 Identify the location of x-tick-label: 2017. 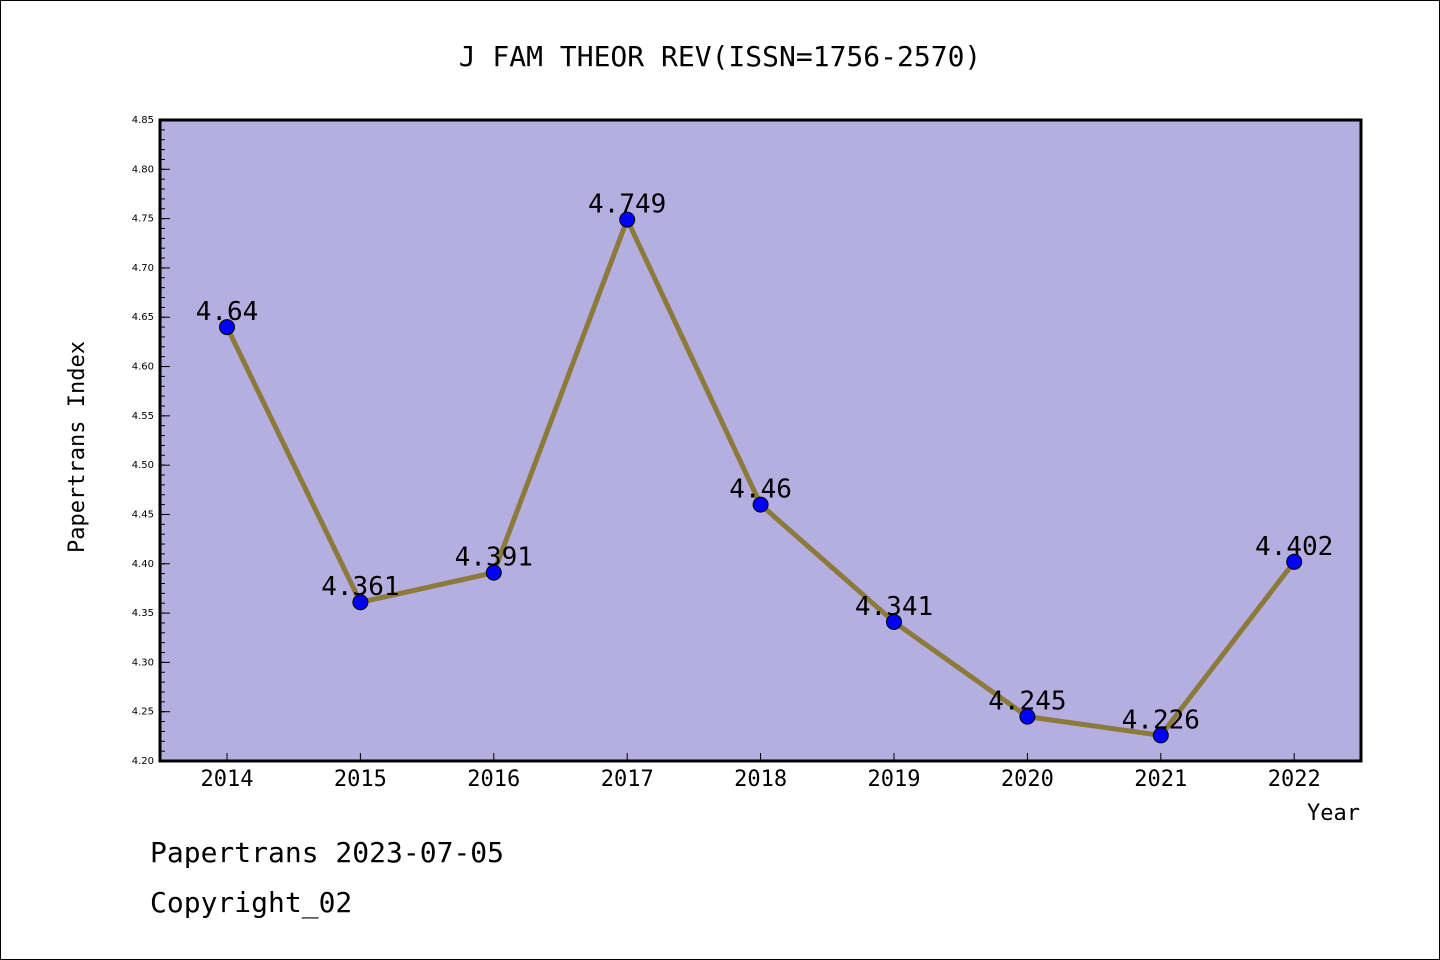
(627, 779).